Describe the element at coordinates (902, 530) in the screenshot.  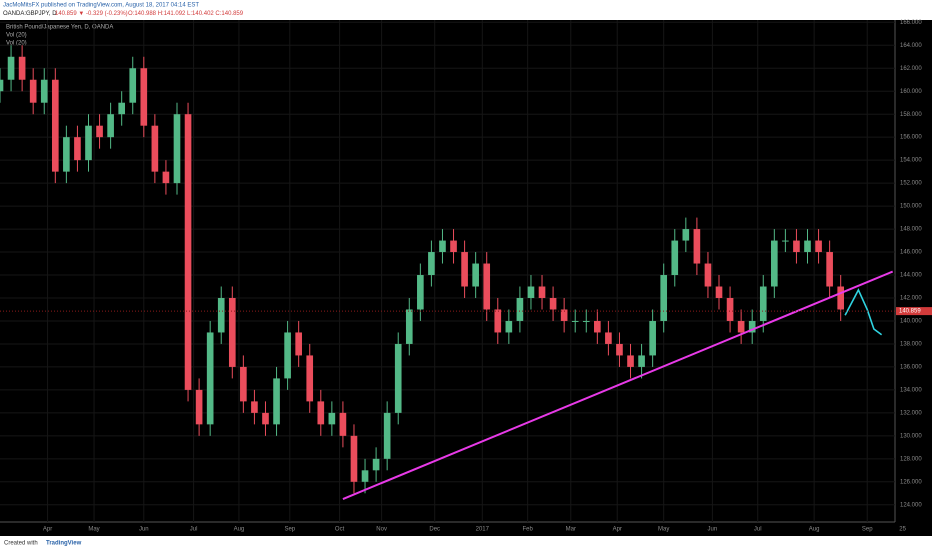
I see `x-tick-label: 25` at that location.